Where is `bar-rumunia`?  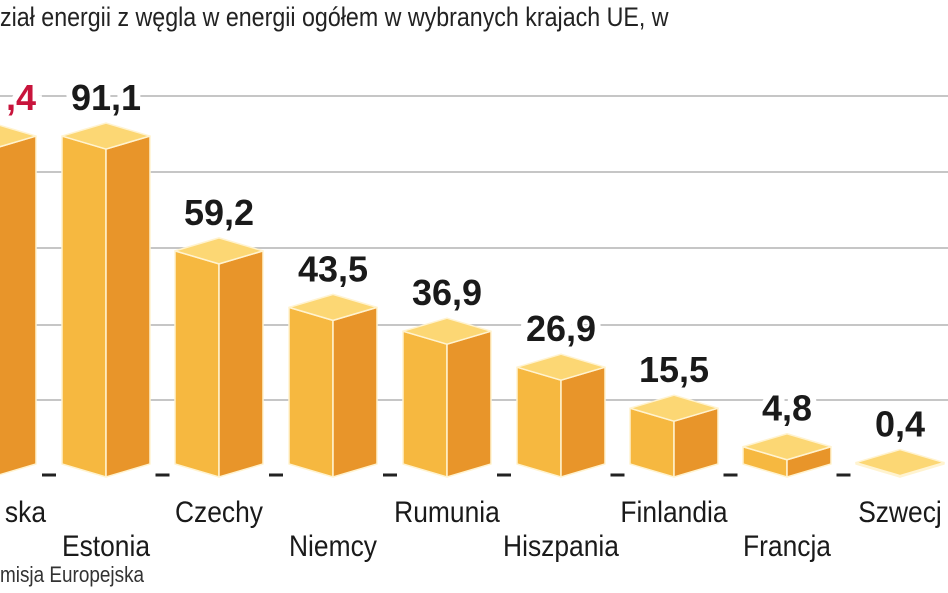 bar-rumunia is located at coordinates (447, 397).